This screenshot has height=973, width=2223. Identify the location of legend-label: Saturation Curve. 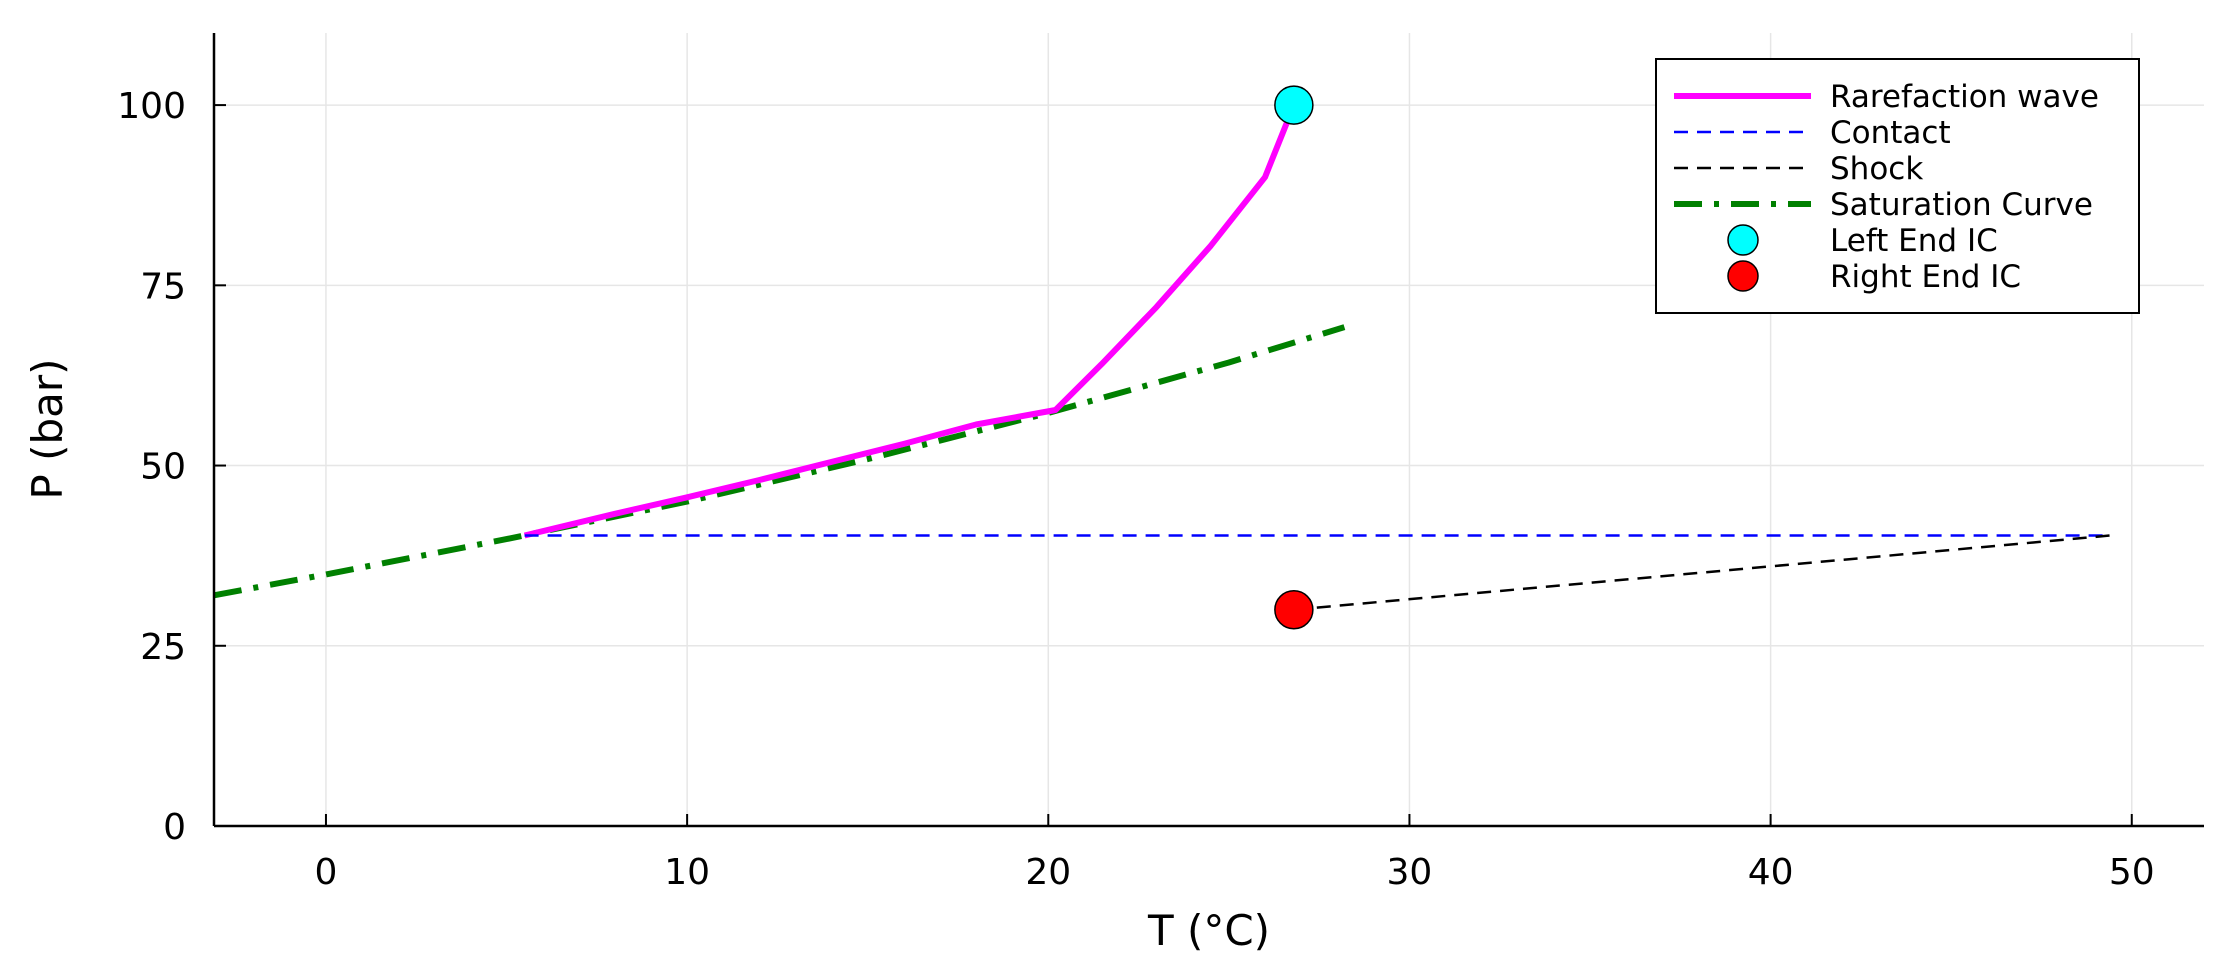
(1961, 205).